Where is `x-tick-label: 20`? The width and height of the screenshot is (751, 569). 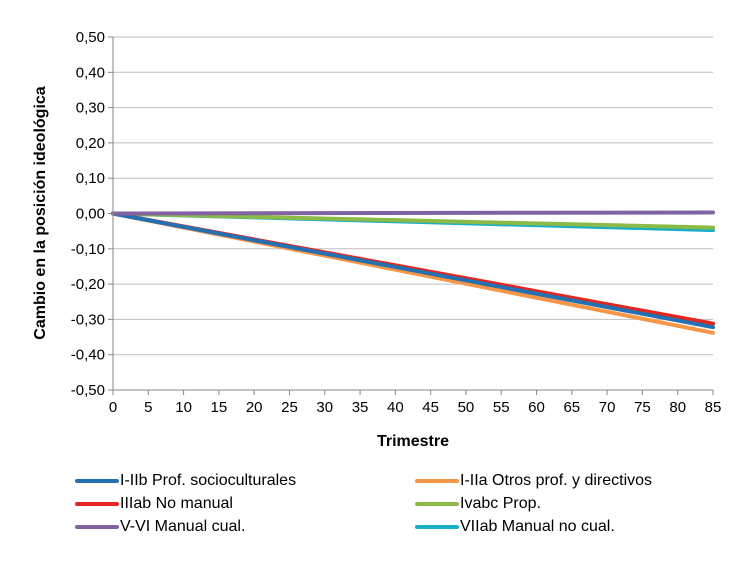 x-tick-label: 20 is located at coordinates (254, 407).